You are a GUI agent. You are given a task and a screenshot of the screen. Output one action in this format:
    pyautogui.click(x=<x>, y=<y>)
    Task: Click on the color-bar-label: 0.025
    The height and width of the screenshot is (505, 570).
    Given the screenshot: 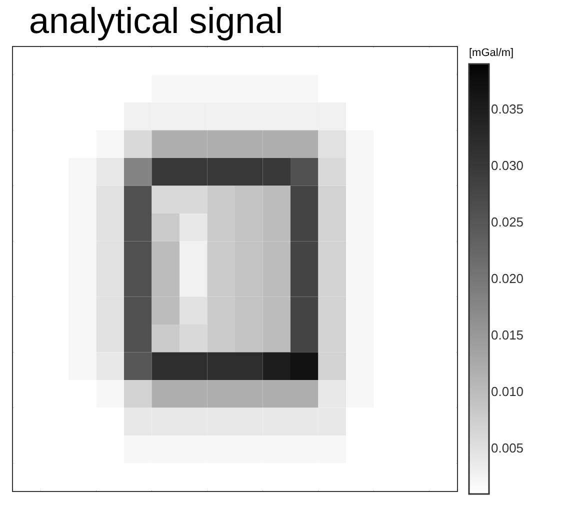 What is the action you would take?
    pyautogui.click(x=507, y=222)
    